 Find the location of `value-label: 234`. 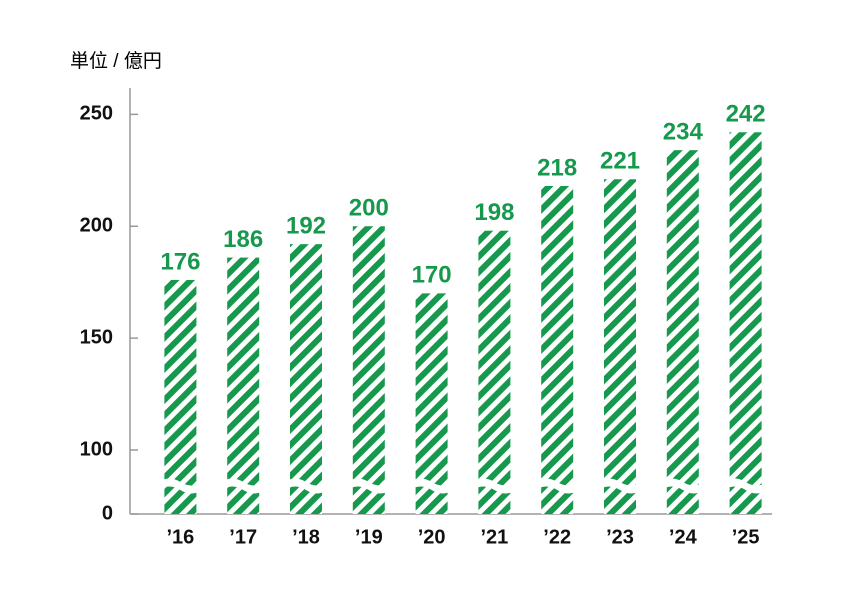

value-label: 234 is located at coordinates (683, 132).